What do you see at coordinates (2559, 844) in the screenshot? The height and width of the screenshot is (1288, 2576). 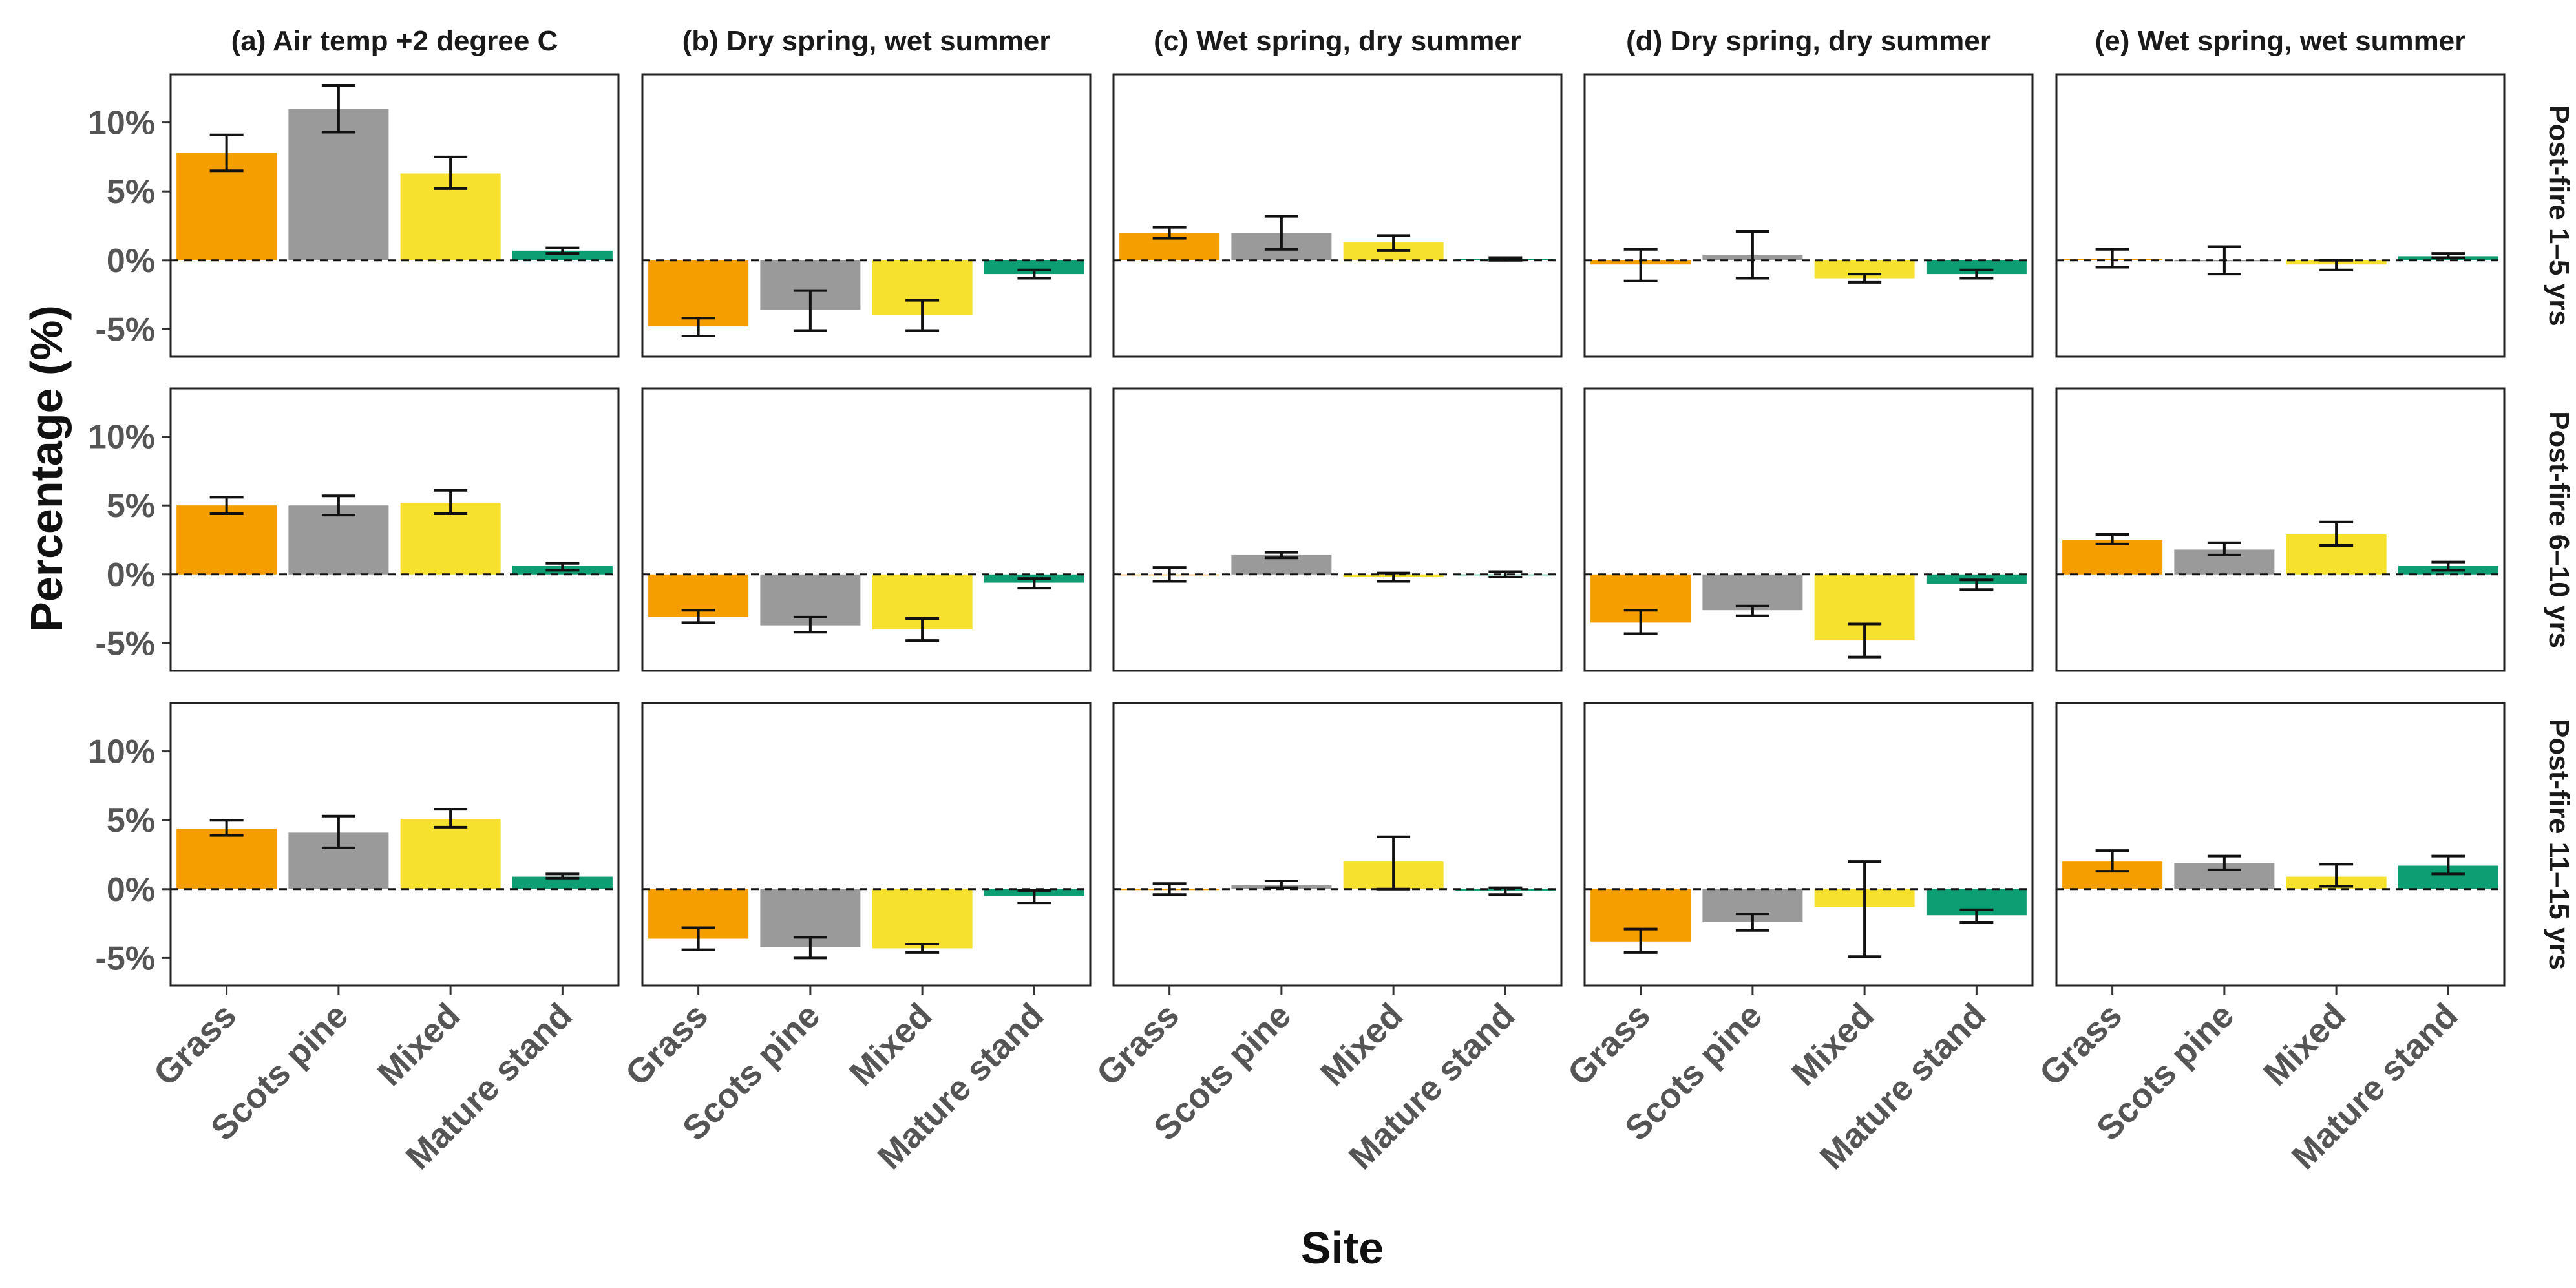 I see `row-strip-label: Post-fire 11–15 yrs` at bounding box center [2559, 844].